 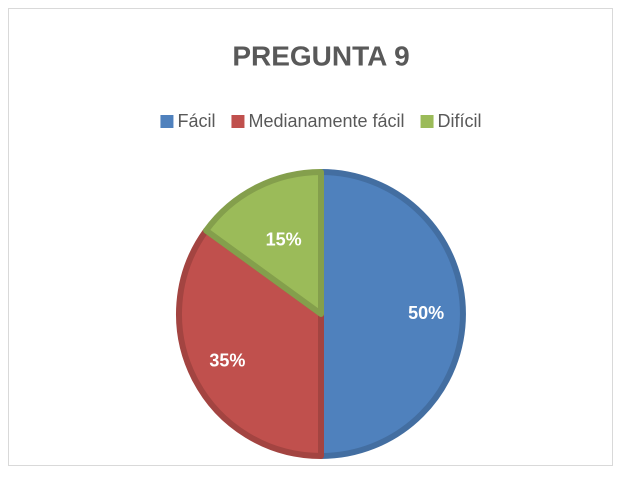 I want to click on data-label: 50%, so click(x=426, y=313).